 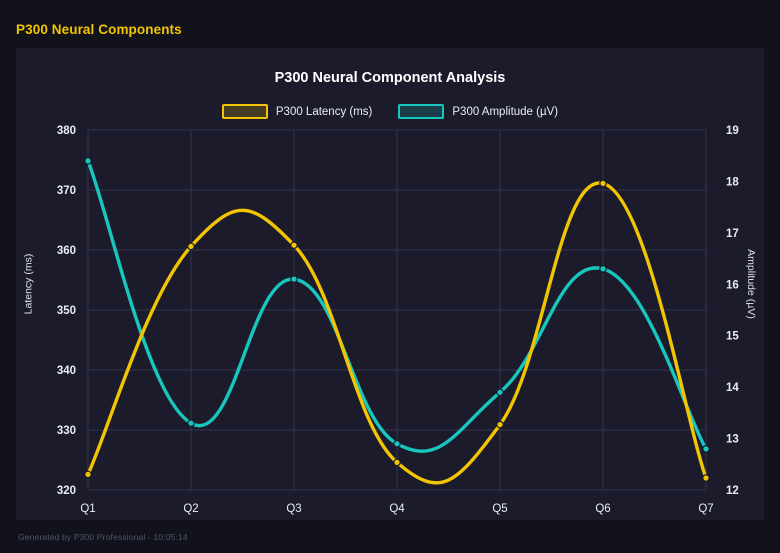 I want to click on legend-item-amplitude: P300 Amplitude (µV), so click(x=478, y=111).